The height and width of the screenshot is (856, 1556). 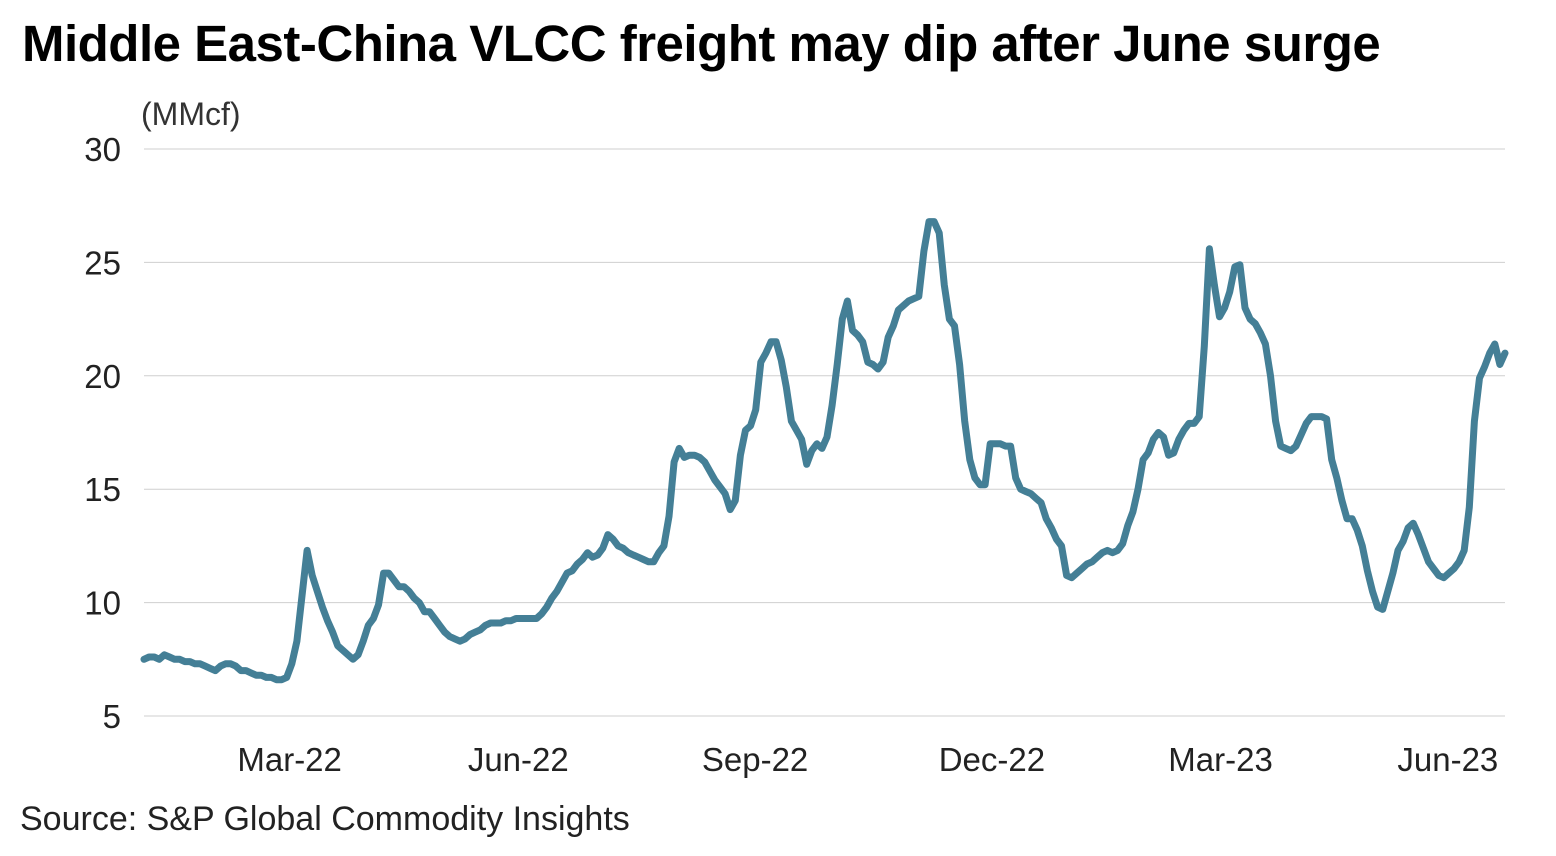 I want to click on y-tick-label-5: 5, so click(x=112, y=716).